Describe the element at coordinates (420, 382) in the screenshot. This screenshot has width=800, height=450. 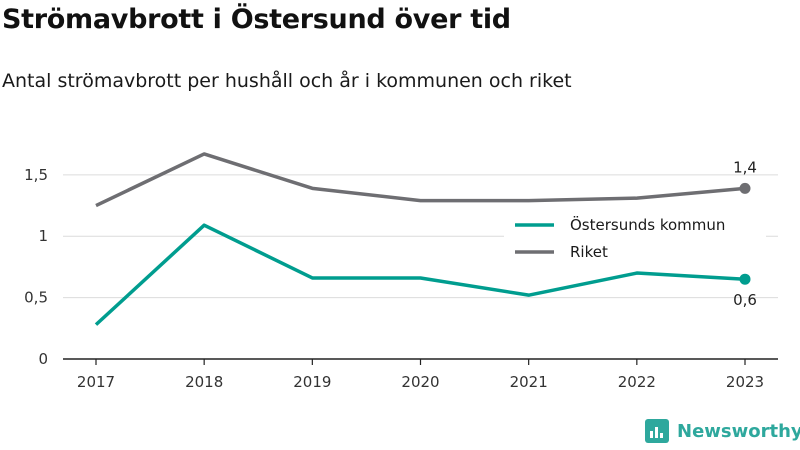
I see `x-tick-label: 2020` at that location.